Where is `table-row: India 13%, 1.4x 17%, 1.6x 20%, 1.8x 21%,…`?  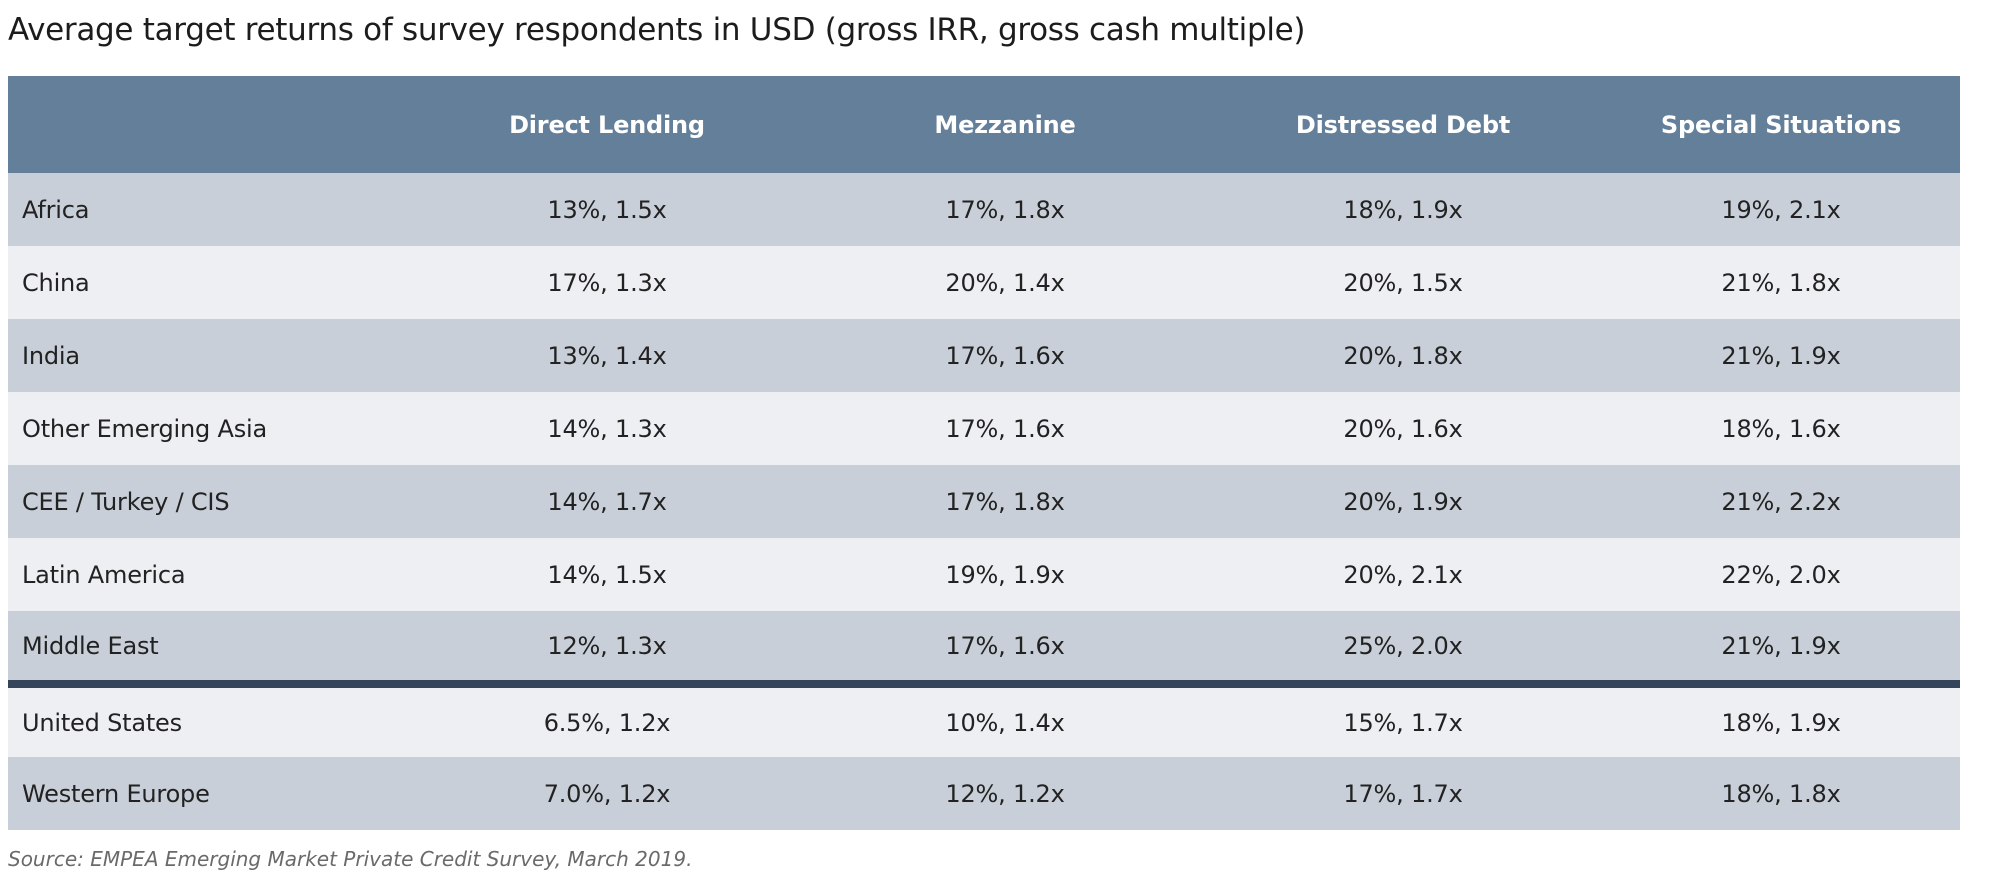 table-row: India 13%, 1.4x 17%, 1.6x 20%, 1.8x 21%,… is located at coordinates (984, 355).